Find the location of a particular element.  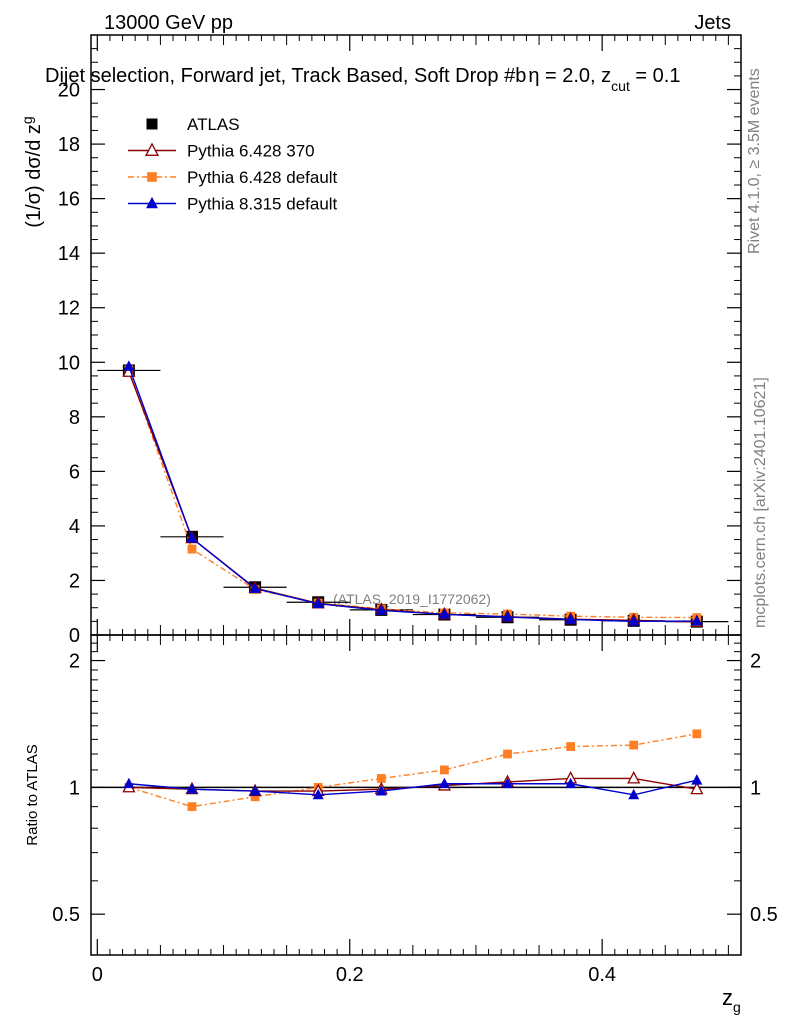

ratio-series-pythia-8-315-default is located at coordinates (413, 787).